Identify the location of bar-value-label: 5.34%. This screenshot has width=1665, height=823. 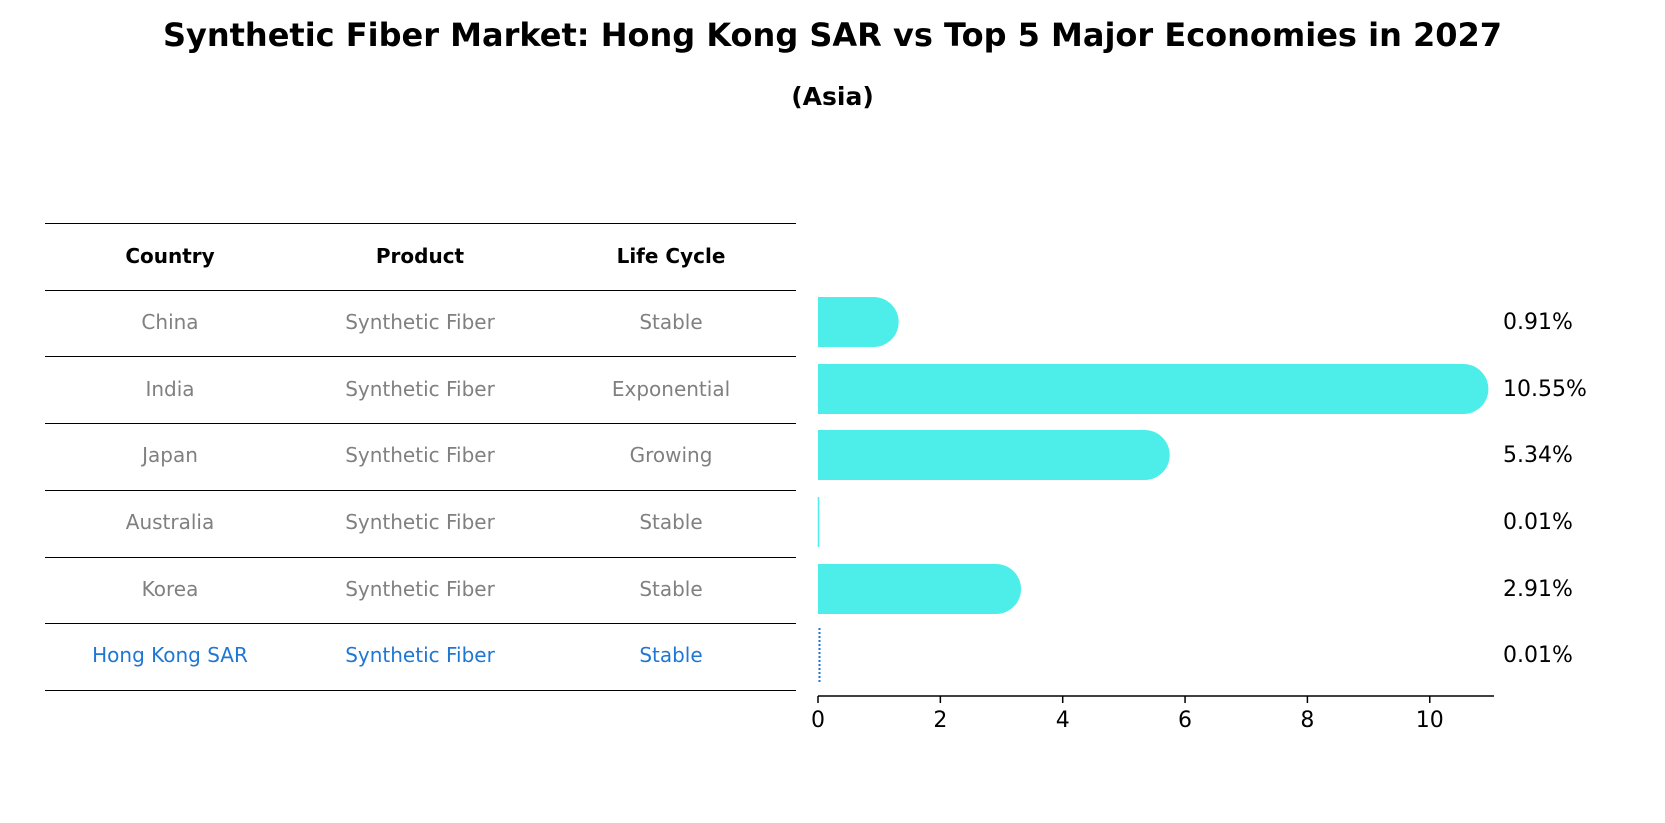
(1538, 455).